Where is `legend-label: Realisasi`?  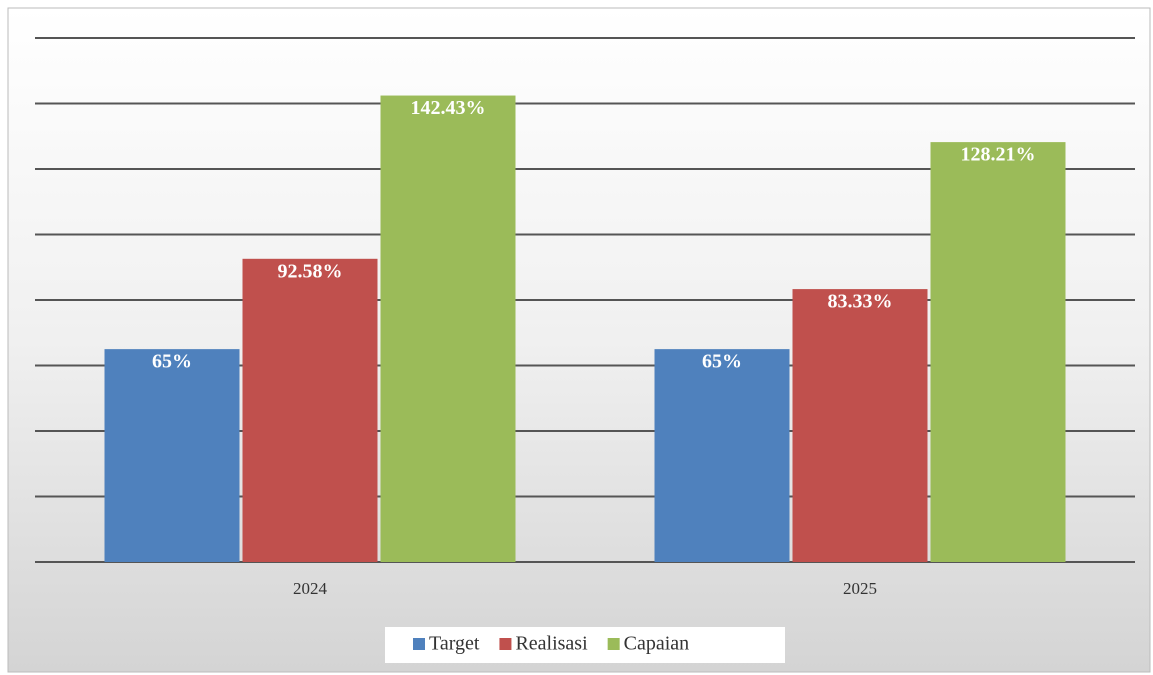
legend-label: Realisasi is located at coordinates (551, 644).